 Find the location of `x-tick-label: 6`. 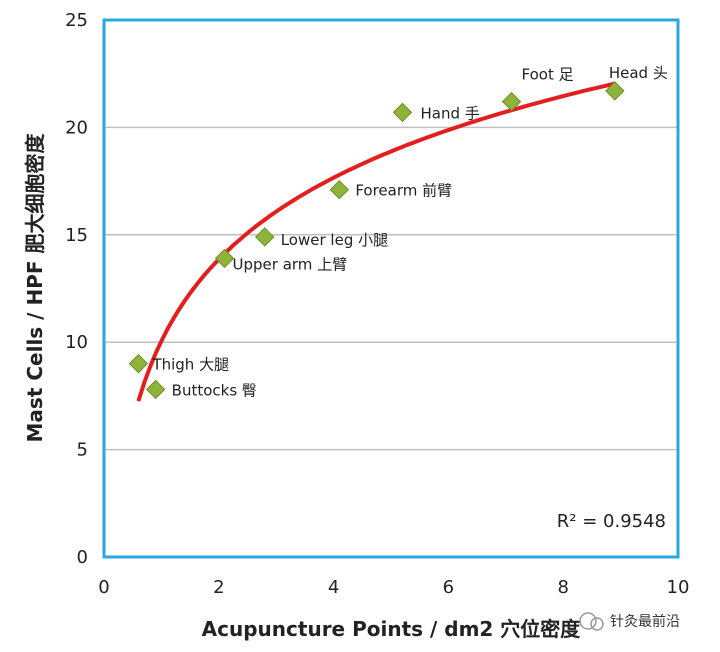

x-tick-label: 6 is located at coordinates (448, 587).